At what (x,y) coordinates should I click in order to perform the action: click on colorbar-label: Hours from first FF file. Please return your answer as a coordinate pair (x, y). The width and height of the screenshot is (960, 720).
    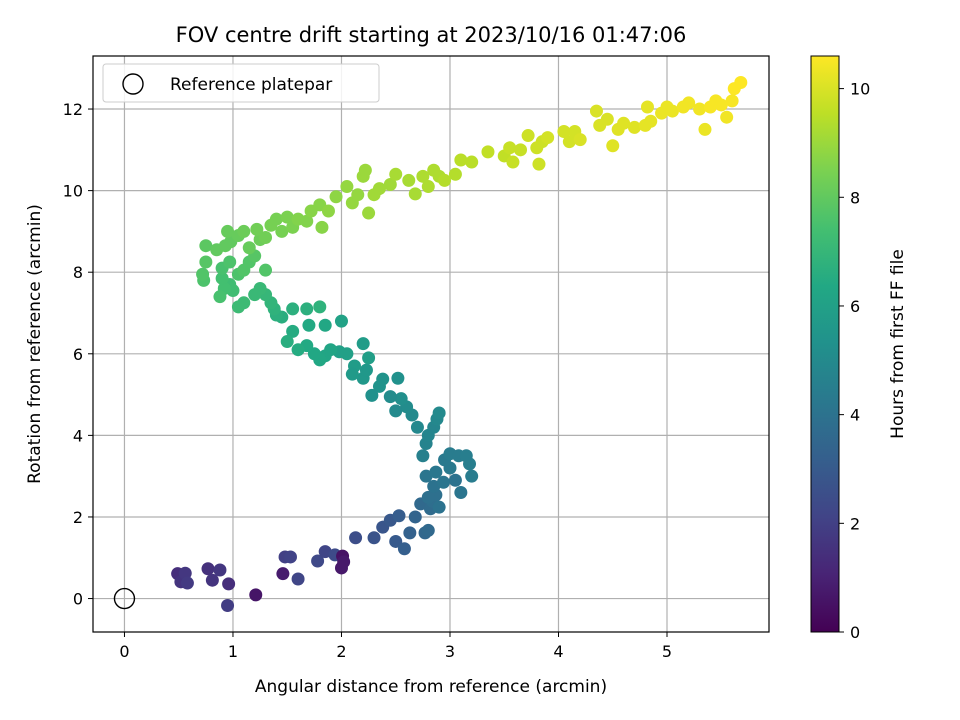
    Looking at the image, I should click on (898, 344).